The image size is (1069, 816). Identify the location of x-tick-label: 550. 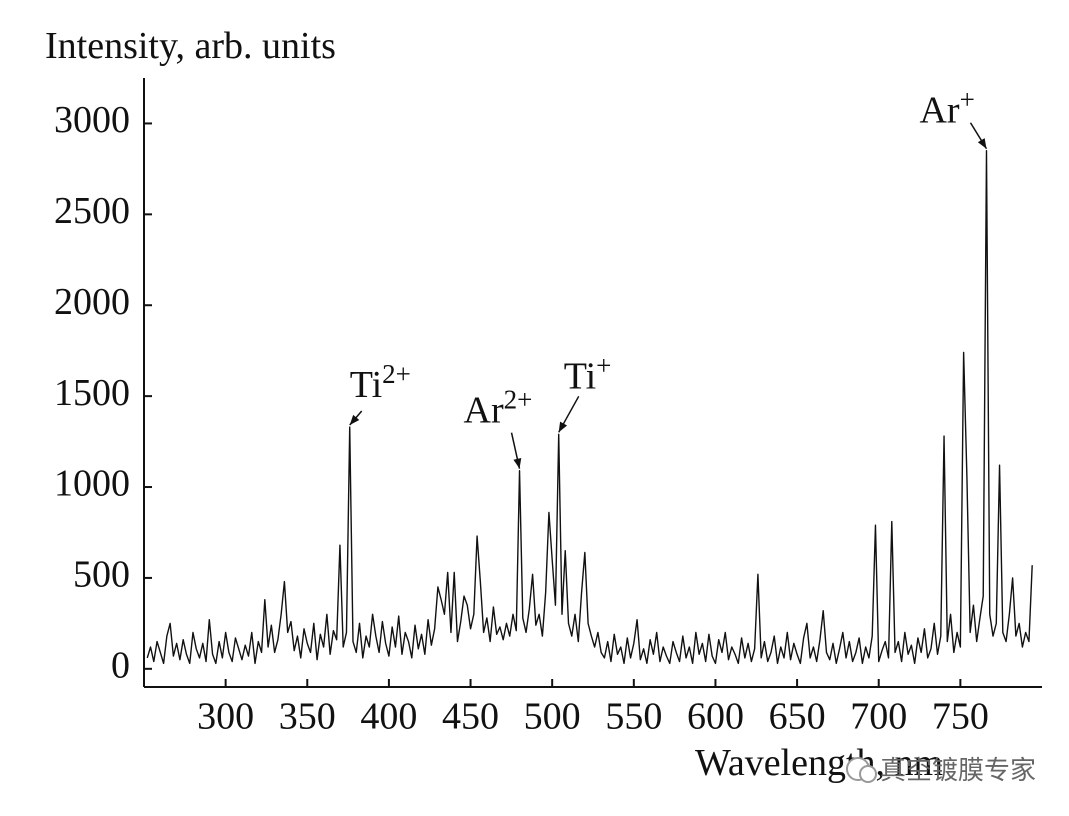
(633, 717).